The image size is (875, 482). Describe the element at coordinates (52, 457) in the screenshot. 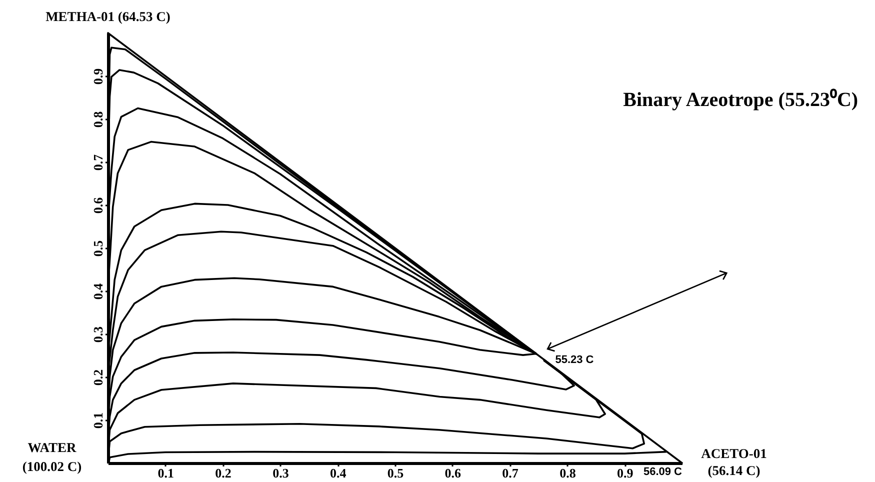

I see `annotation: WATER (100.02 C)` at that location.